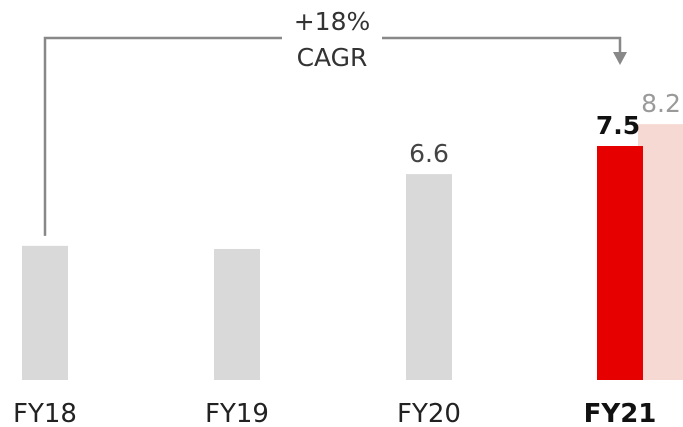  I want to click on bar-fy18, so click(45, 312).